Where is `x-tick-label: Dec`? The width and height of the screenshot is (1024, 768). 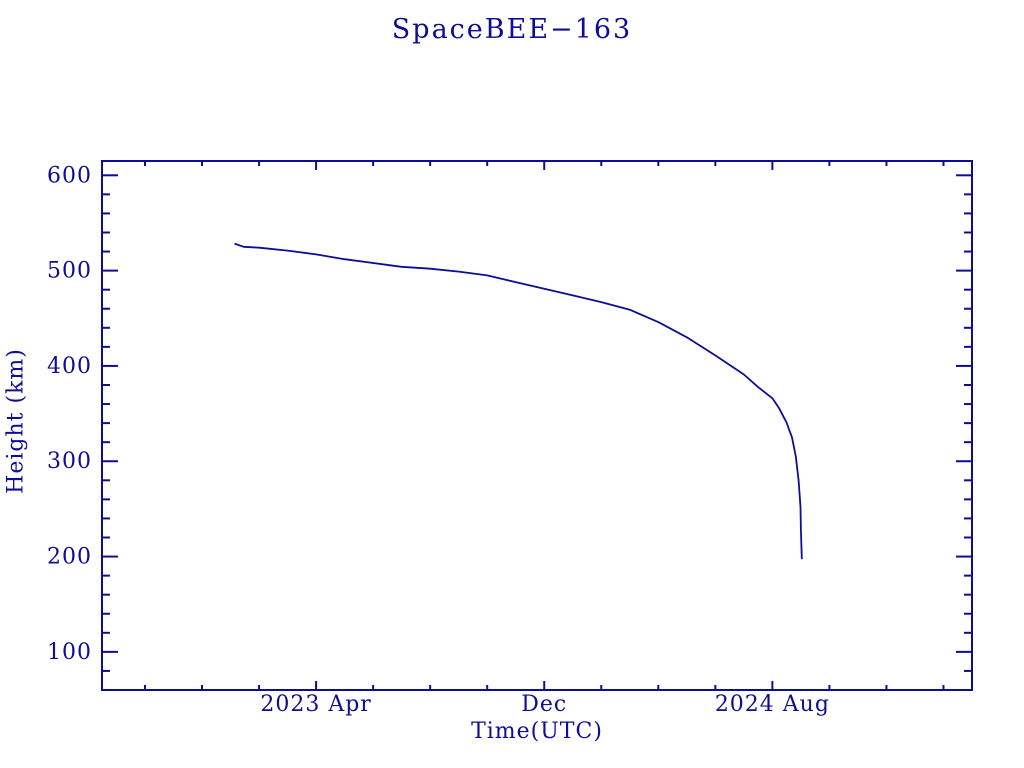 x-tick-label: Dec is located at coordinates (544, 704).